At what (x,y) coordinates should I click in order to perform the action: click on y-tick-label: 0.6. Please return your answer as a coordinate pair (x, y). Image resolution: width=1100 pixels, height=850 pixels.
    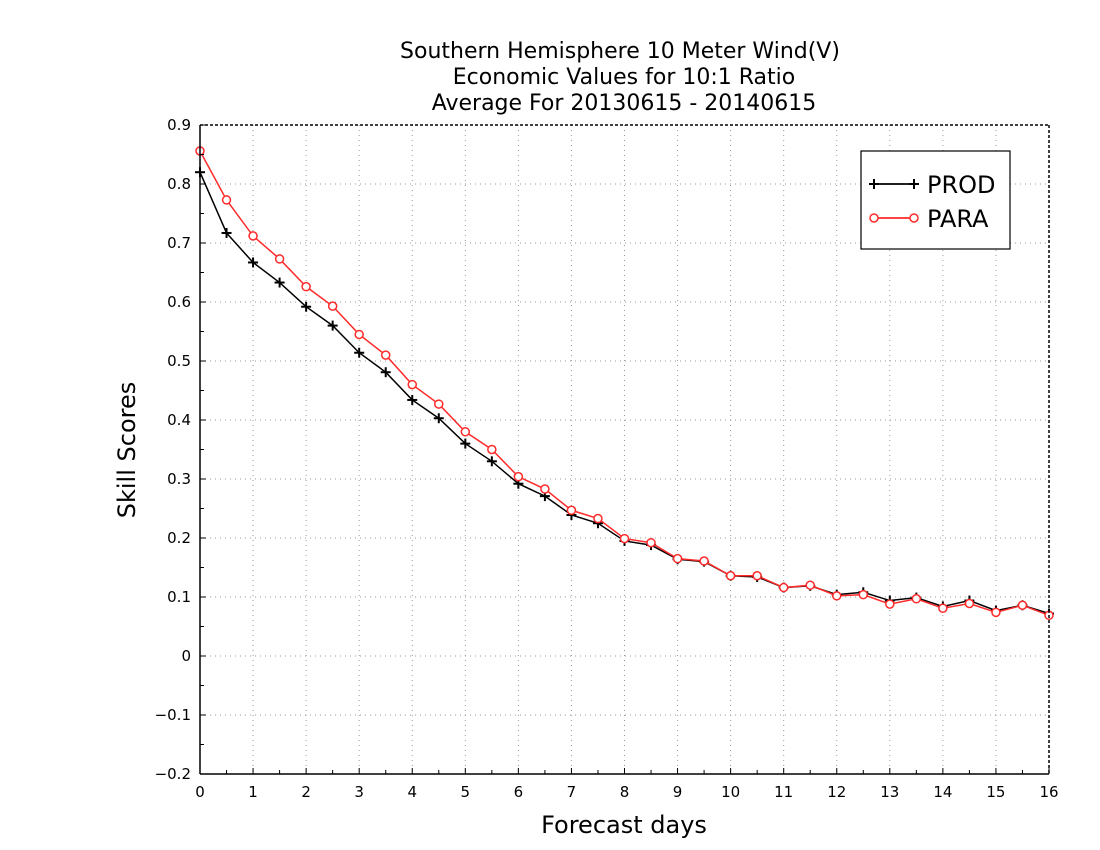
    Looking at the image, I should click on (179, 302).